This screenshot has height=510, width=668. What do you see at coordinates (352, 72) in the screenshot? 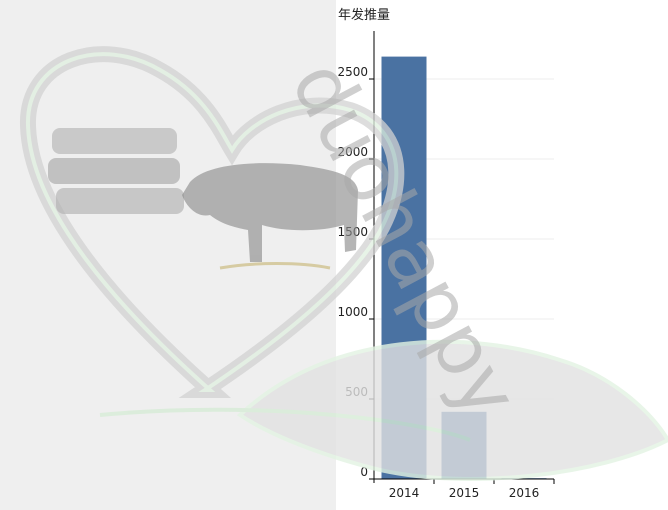
I see `y-tick-label: 2500` at bounding box center [352, 72].